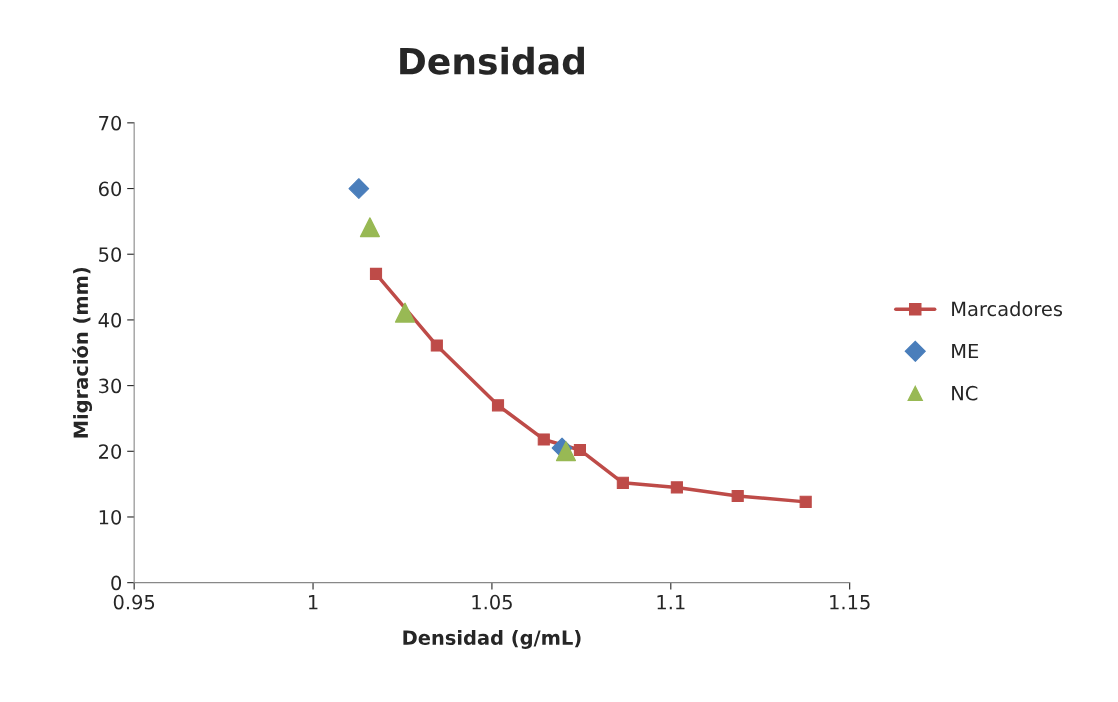 The image size is (1118, 702). What do you see at coordinates (82, 352) in the screenshot?
I see `y-axis-title: Migración (mm)` at bounding box center [82, 352].